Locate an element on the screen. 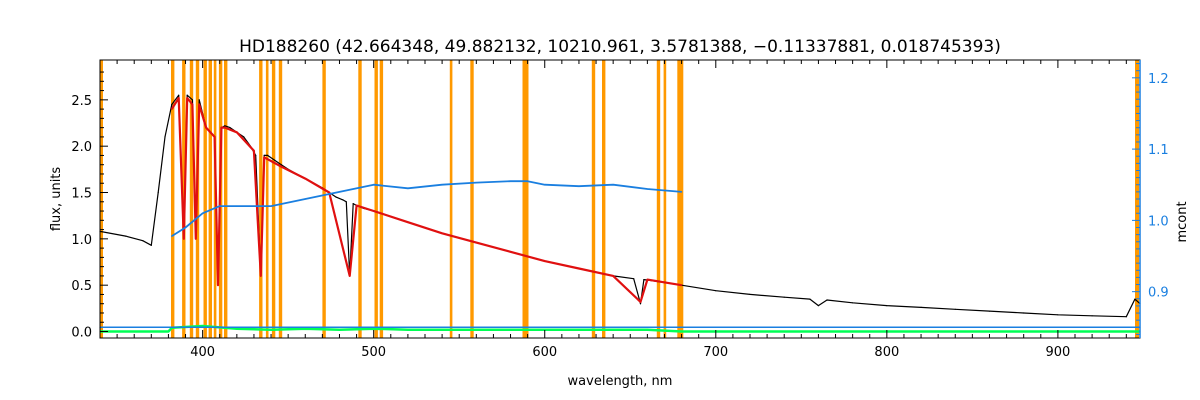 This screenshot has width=1200, height=400. y2-tick-label: 1.0 is located at coordinates (1158, 221).